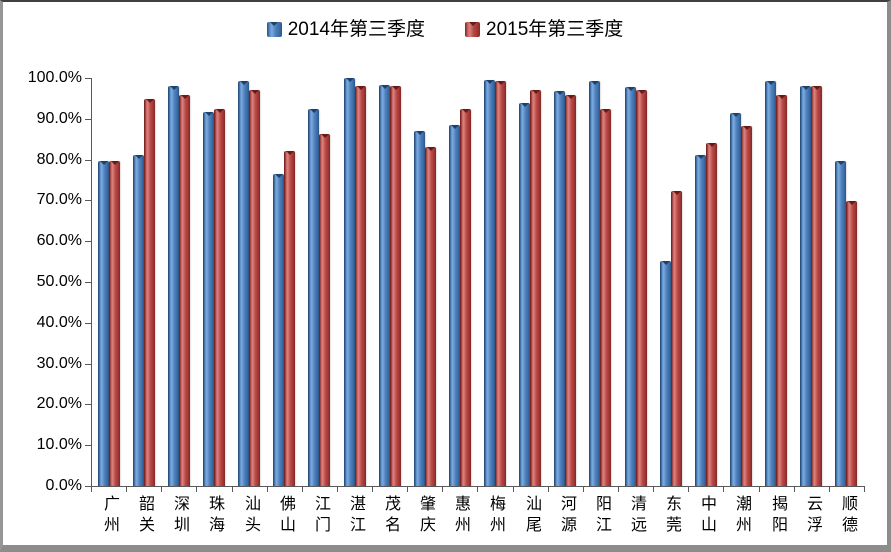  Describe the element at coordinates (605, 297) in the screenshot. I see `bar-2015年第三季度-阳江` at that location.